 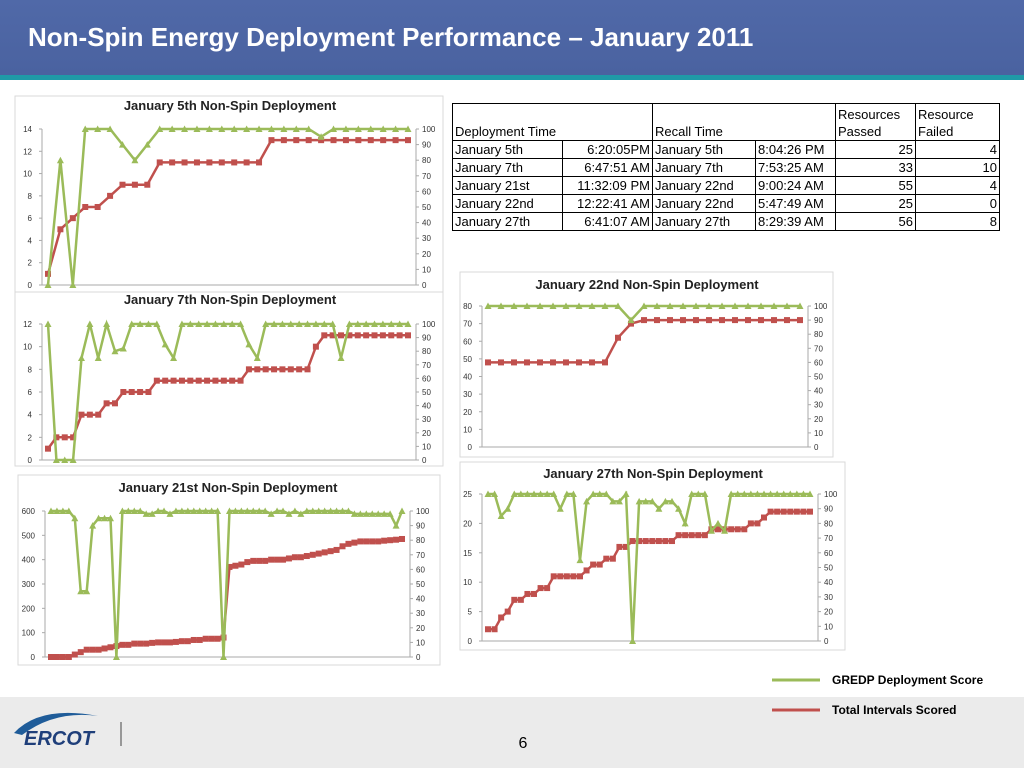 What do you see at coordinates (467, 306) in the screenshot?
I see `y-tick-label: 80` at bounding box center [467, 306].